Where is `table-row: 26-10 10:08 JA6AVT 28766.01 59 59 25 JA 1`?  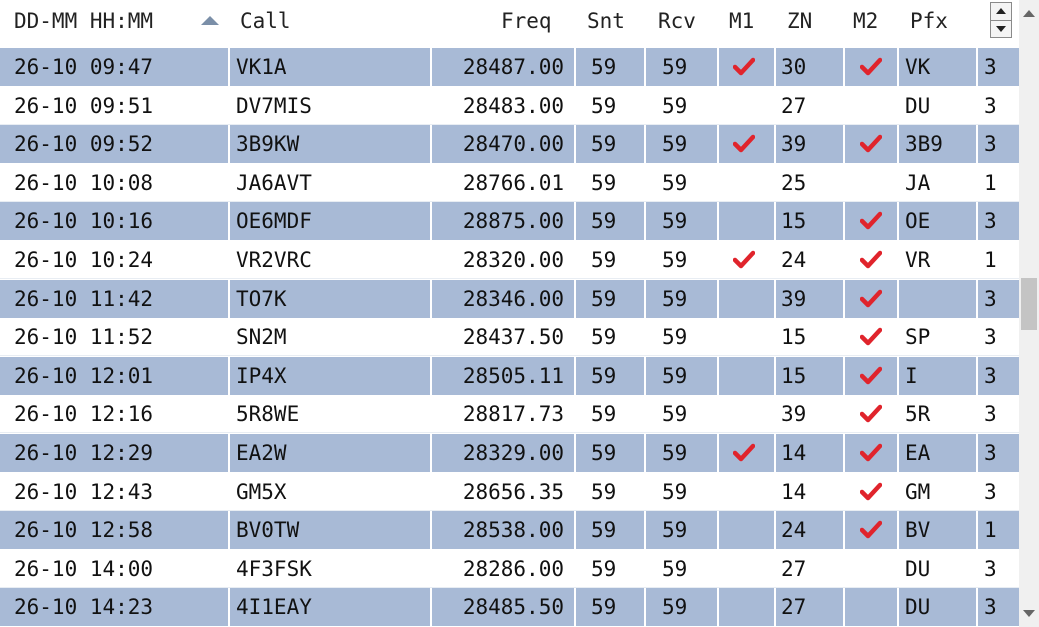 table-row: 26-10 10:08 JA6AVT 28766.01 59 59 25 JA 1 is located at coordinates (509, 182).